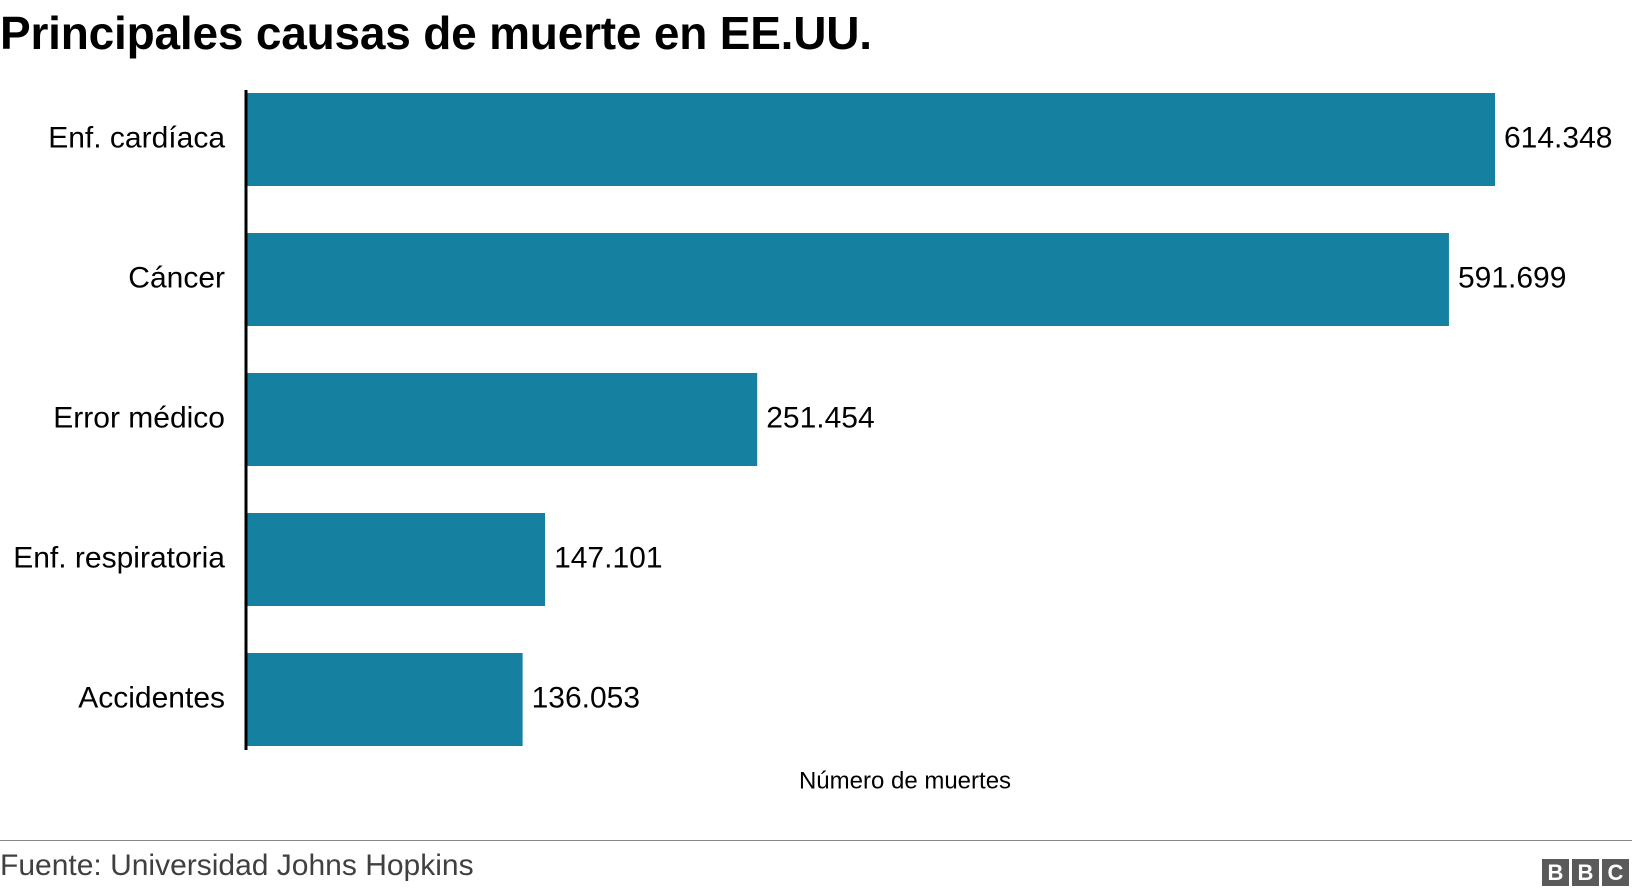 Image resolution: width=1632 pixels, height=896 pixels. Describe the element at coordinates (1512, 277) in the screenshot. I see `value-label-1: 591.699` at that location.